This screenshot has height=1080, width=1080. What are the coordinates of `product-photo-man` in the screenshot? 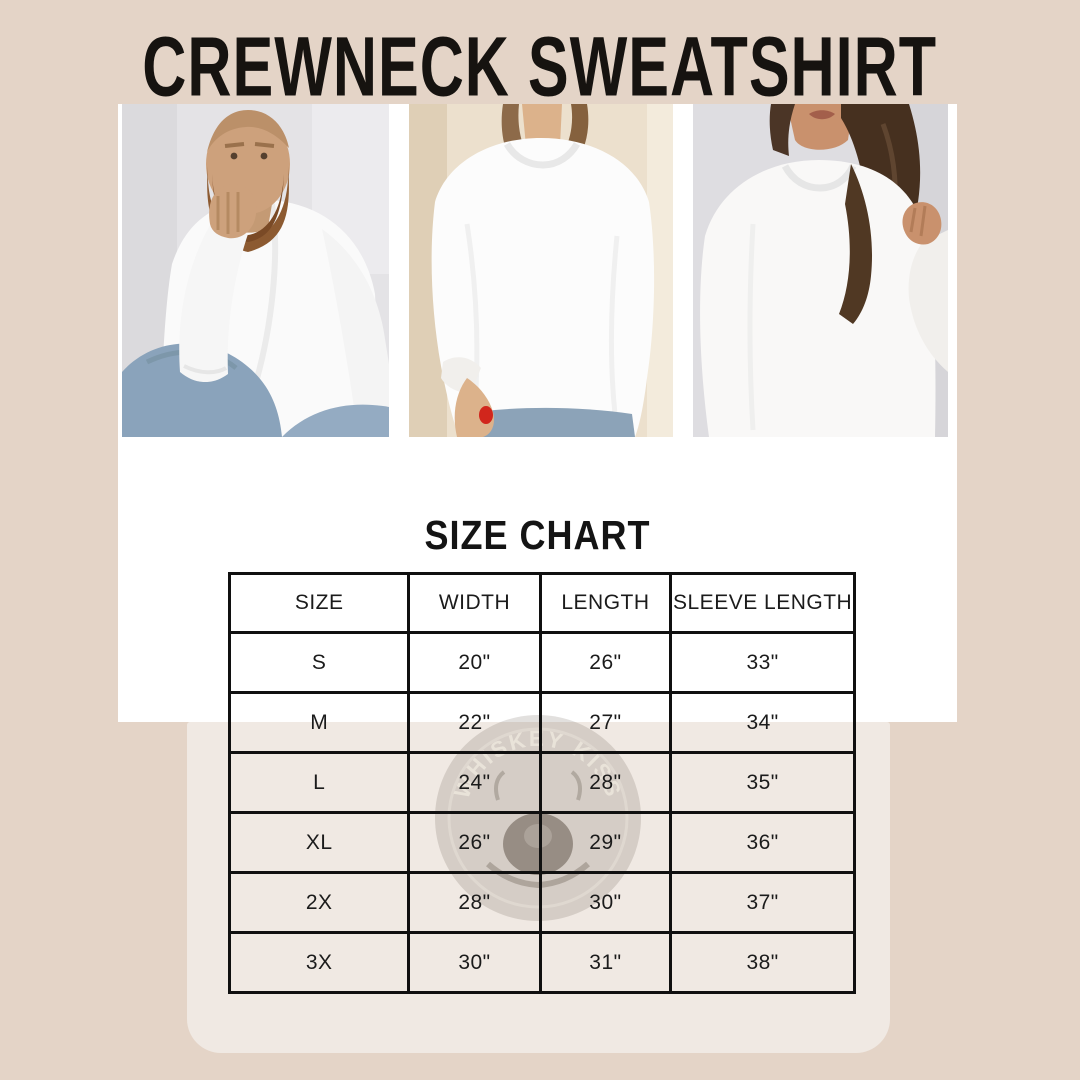 It's located at (255, 270).